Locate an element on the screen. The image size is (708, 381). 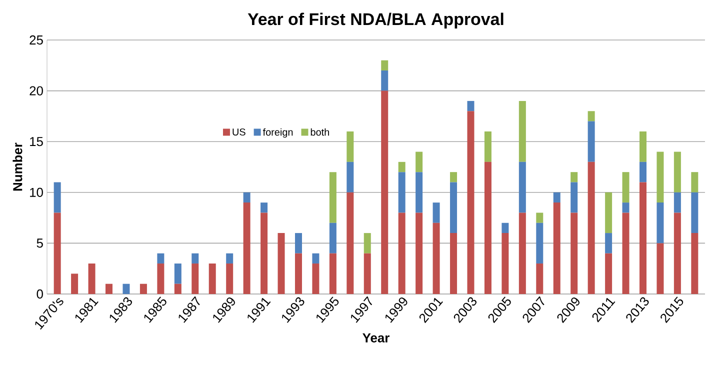
legend-label: US is located at coordinates (239, 132).